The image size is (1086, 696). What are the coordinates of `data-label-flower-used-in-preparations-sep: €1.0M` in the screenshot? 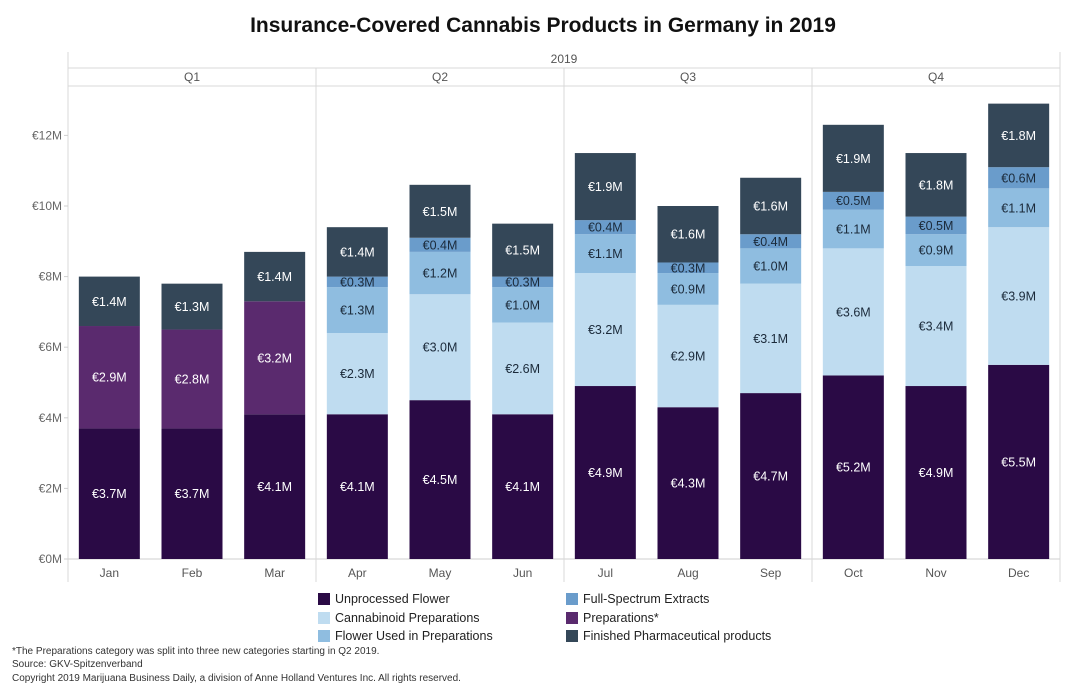 It's located at (770, 267).